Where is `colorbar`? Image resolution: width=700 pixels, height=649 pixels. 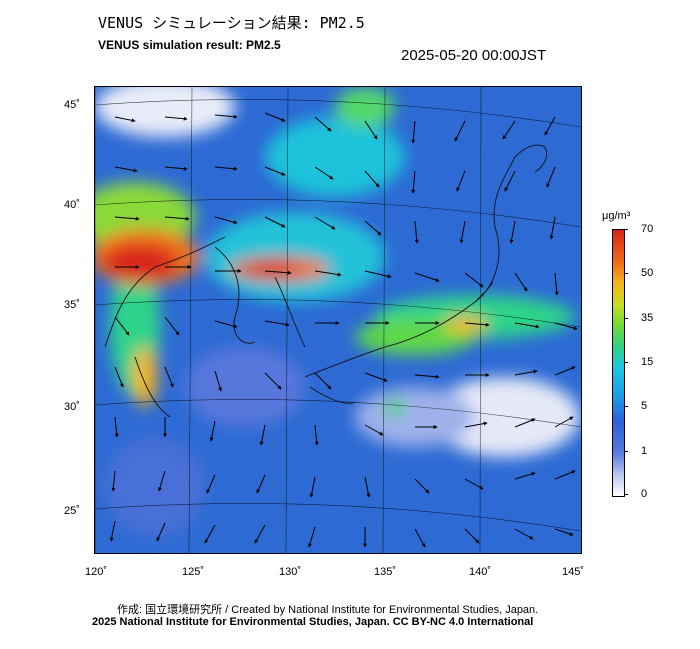 colorbar is located at coordinates (618, 363).